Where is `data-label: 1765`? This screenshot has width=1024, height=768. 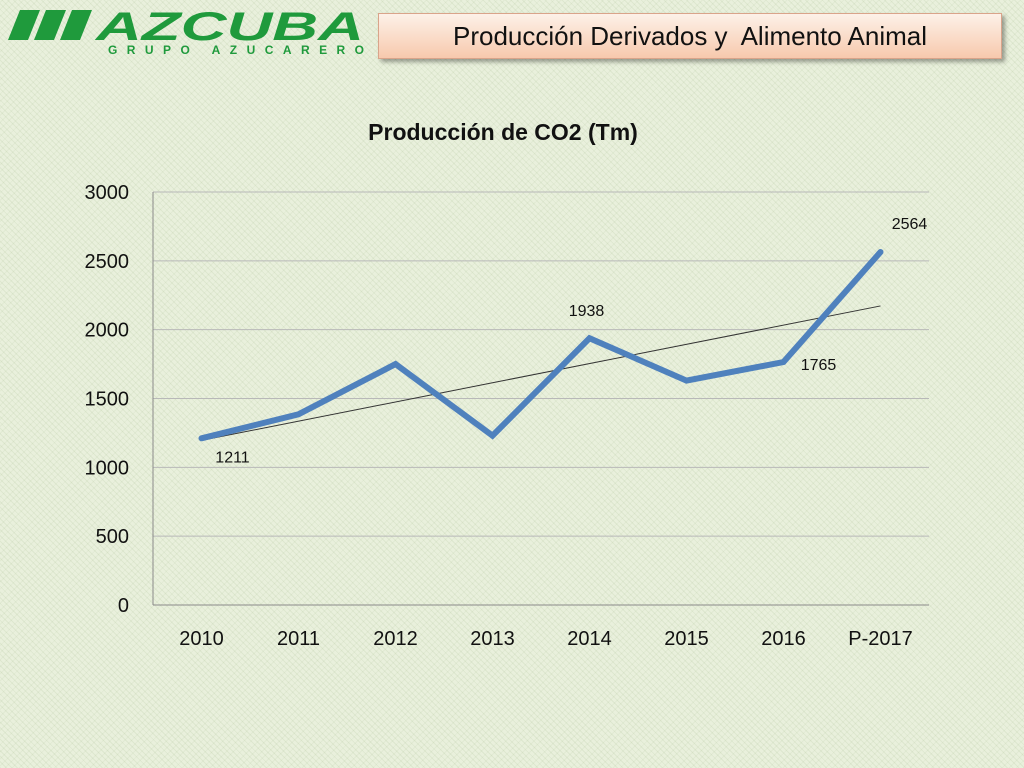
data-label: 1765 is located at coordinates (819, 365).